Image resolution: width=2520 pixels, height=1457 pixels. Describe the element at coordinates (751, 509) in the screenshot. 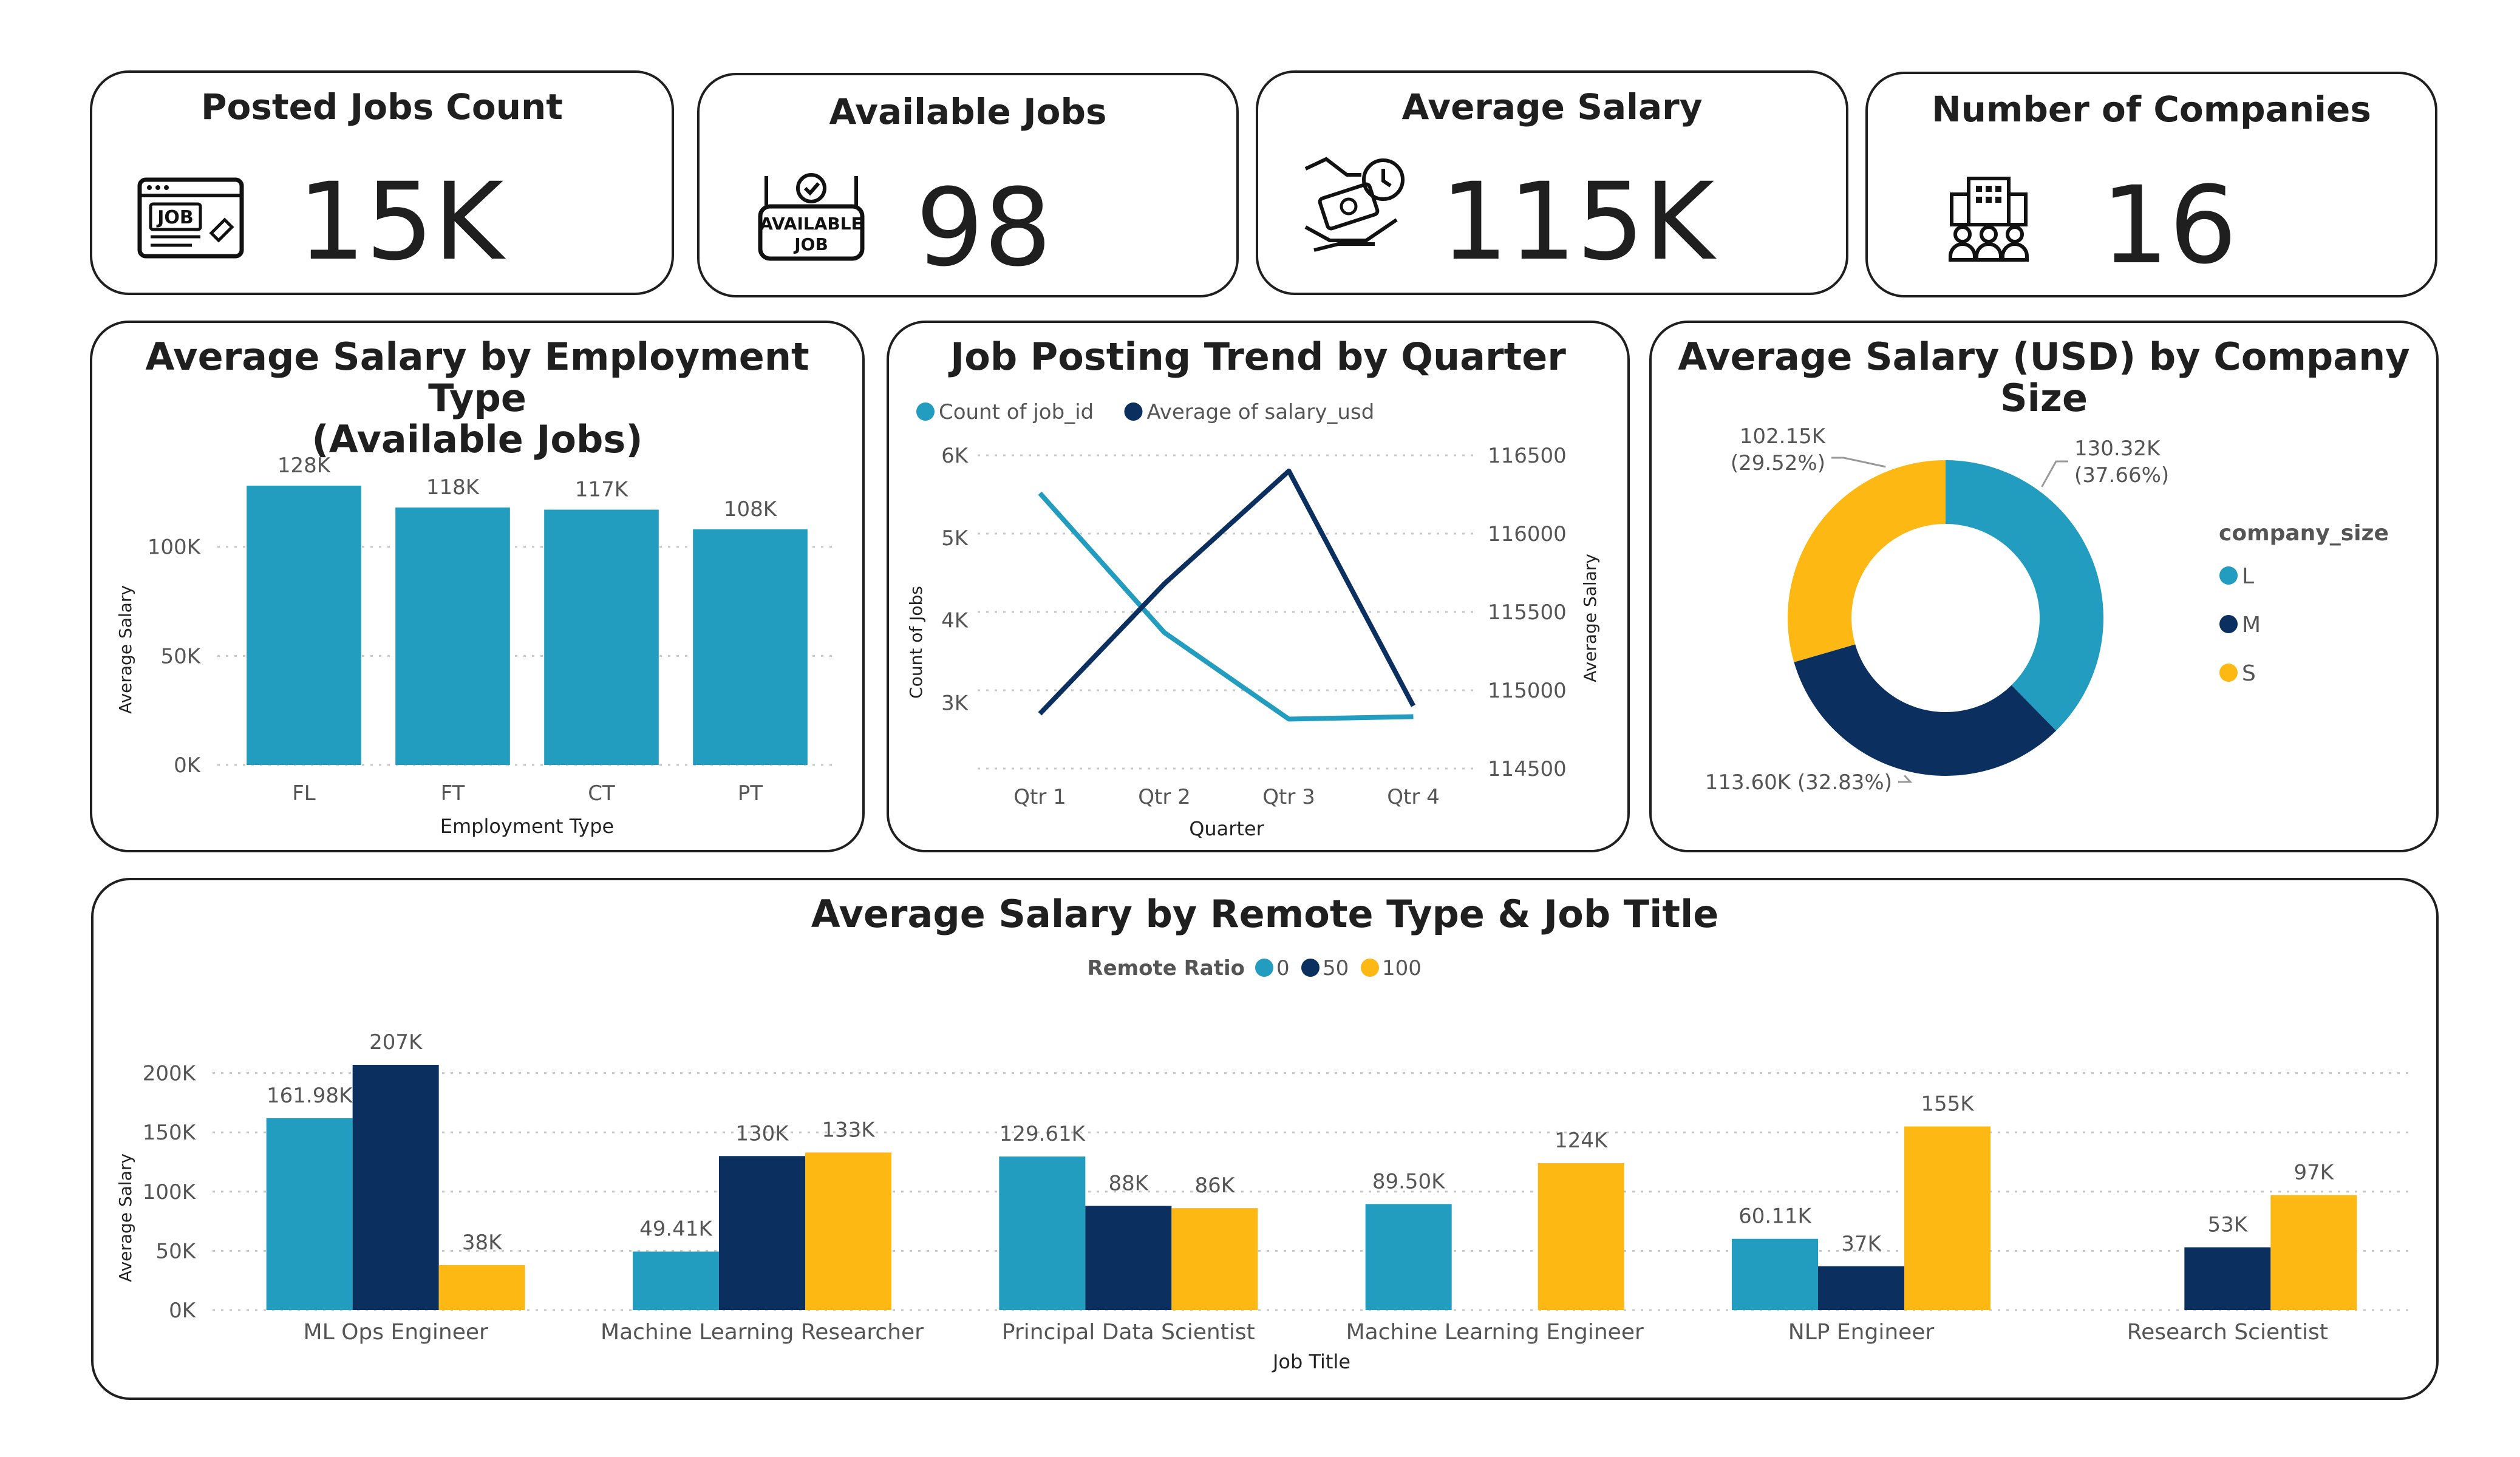

I see `data-label: 108K` at that location.